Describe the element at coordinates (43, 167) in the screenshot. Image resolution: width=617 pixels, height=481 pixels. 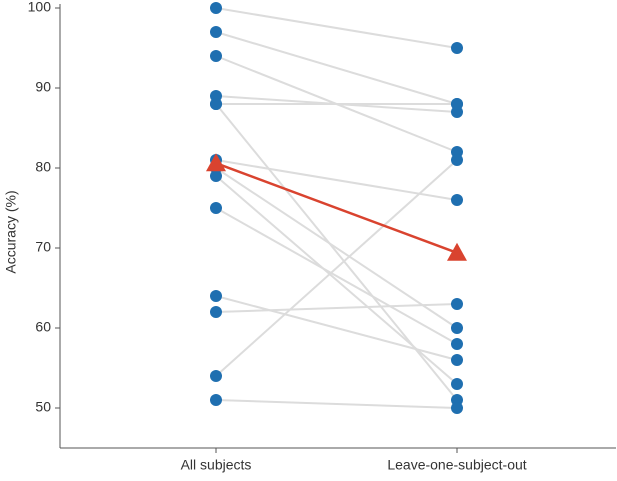
I see `y-tick-label: 80` at that location.